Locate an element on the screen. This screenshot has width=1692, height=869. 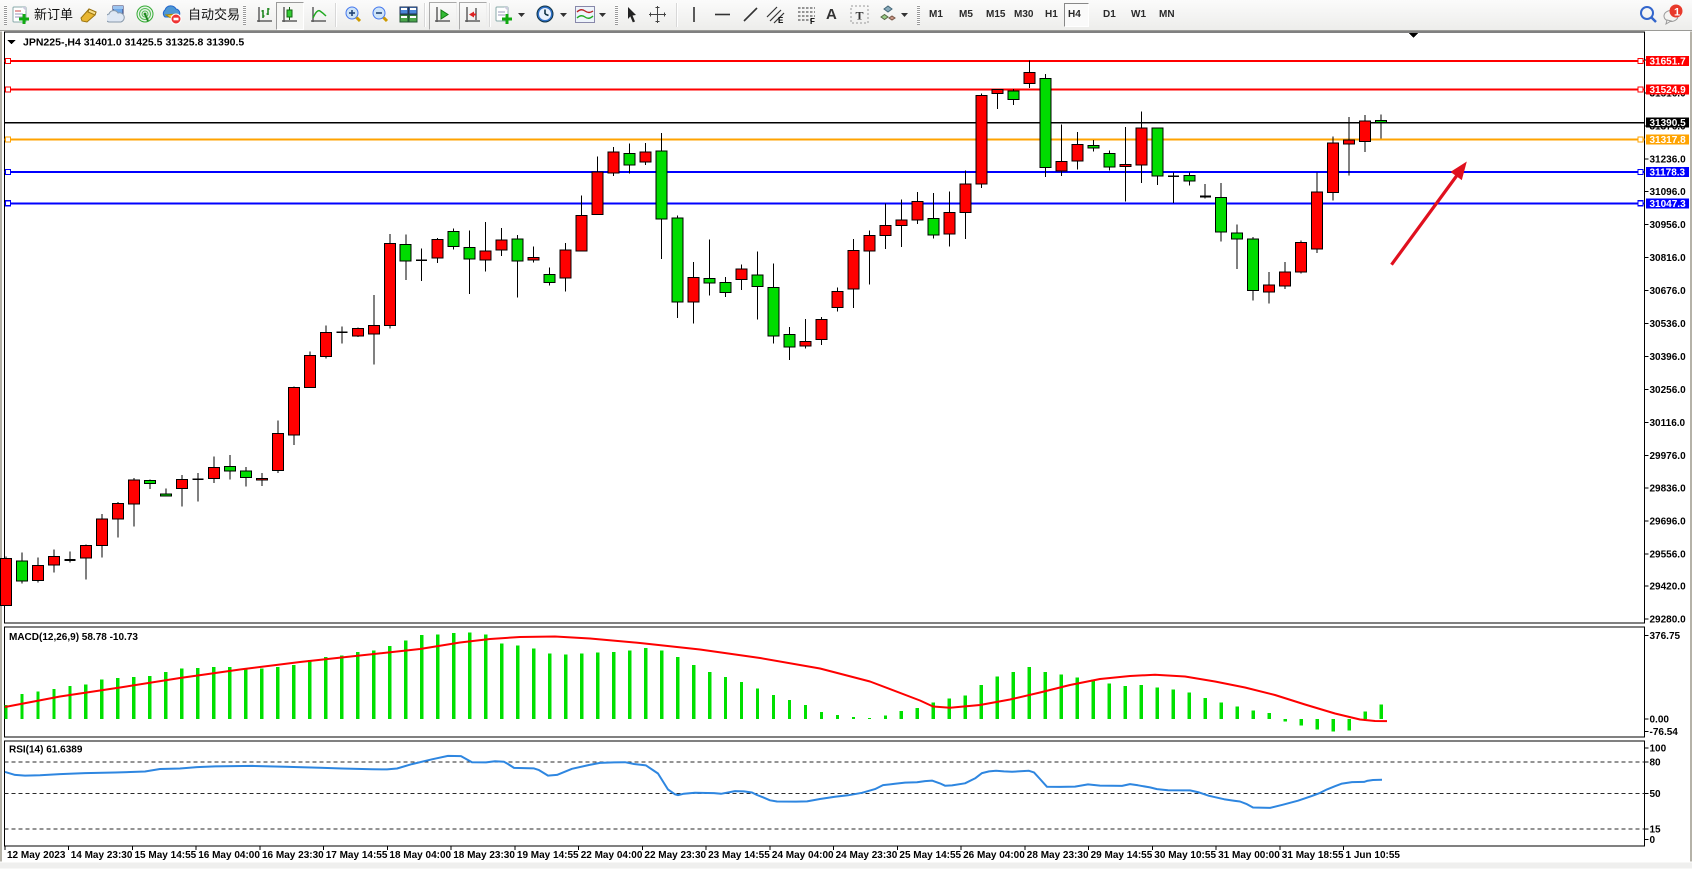
svg-text: 29836.0 is located at coordinates (1668, 489).